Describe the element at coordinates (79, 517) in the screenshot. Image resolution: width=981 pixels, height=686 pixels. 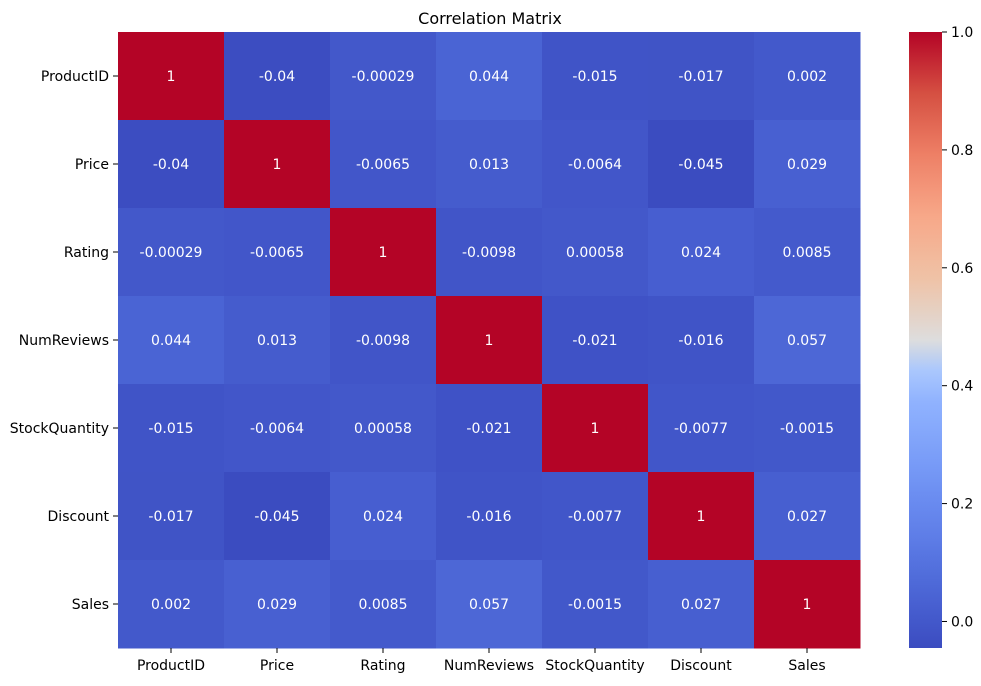
I see `y-tick-label: Discount` at that location.